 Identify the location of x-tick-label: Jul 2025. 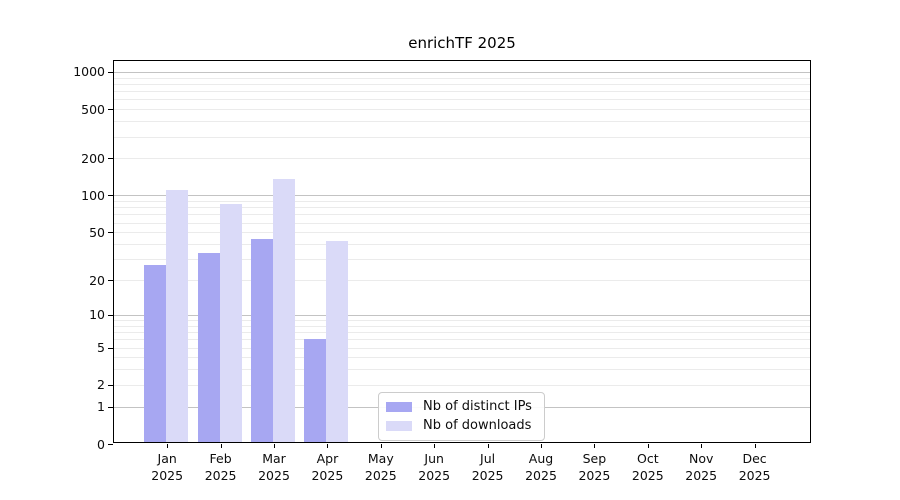
(487, 467).